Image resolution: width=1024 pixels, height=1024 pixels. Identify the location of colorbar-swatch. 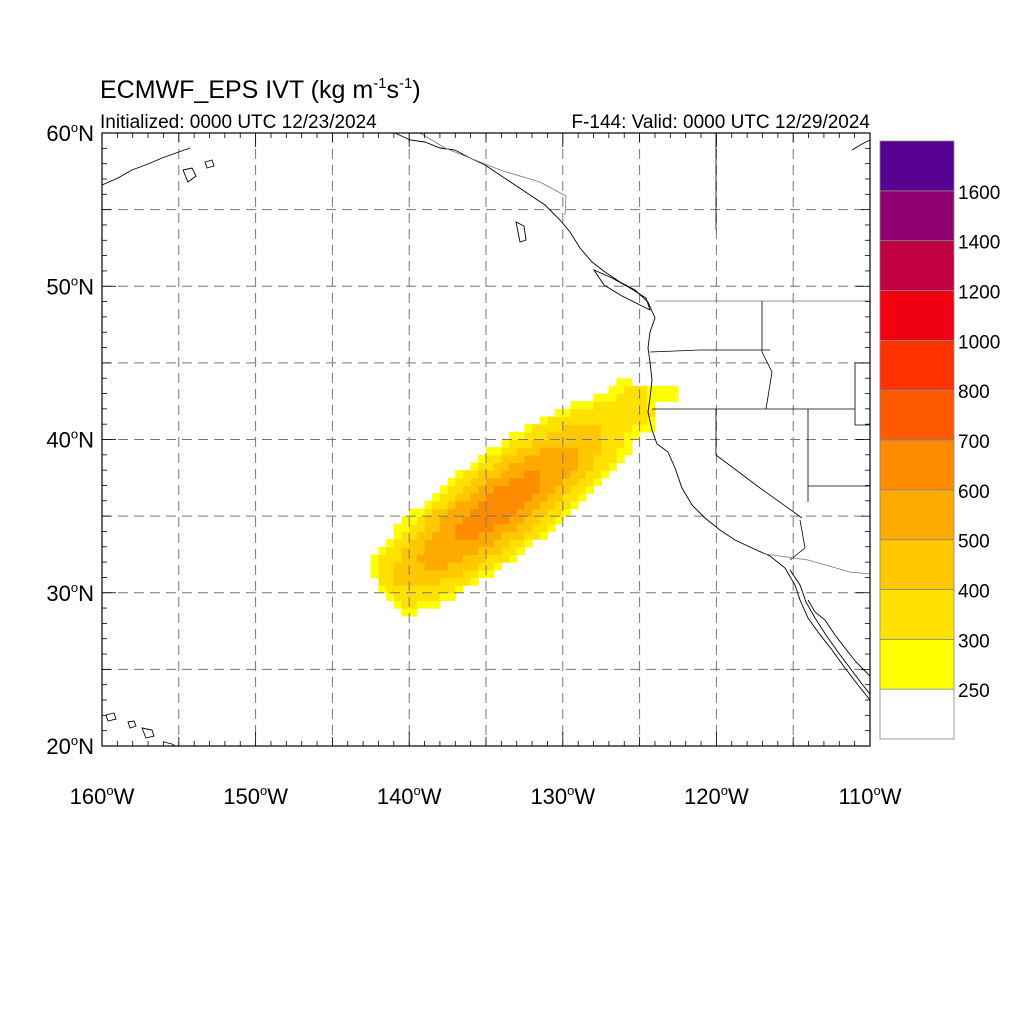
(917, 315).